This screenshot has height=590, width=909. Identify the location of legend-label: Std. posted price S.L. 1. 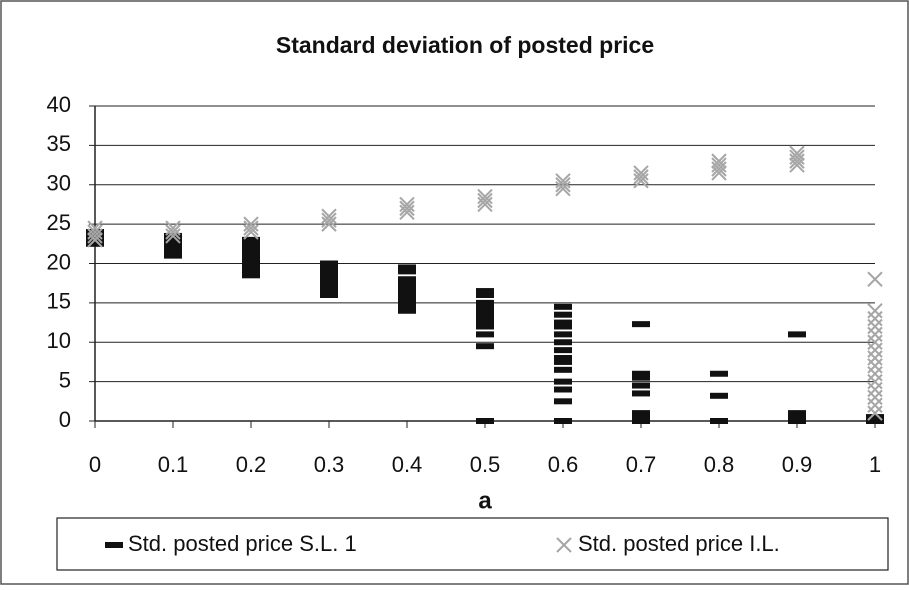
(242, 543).